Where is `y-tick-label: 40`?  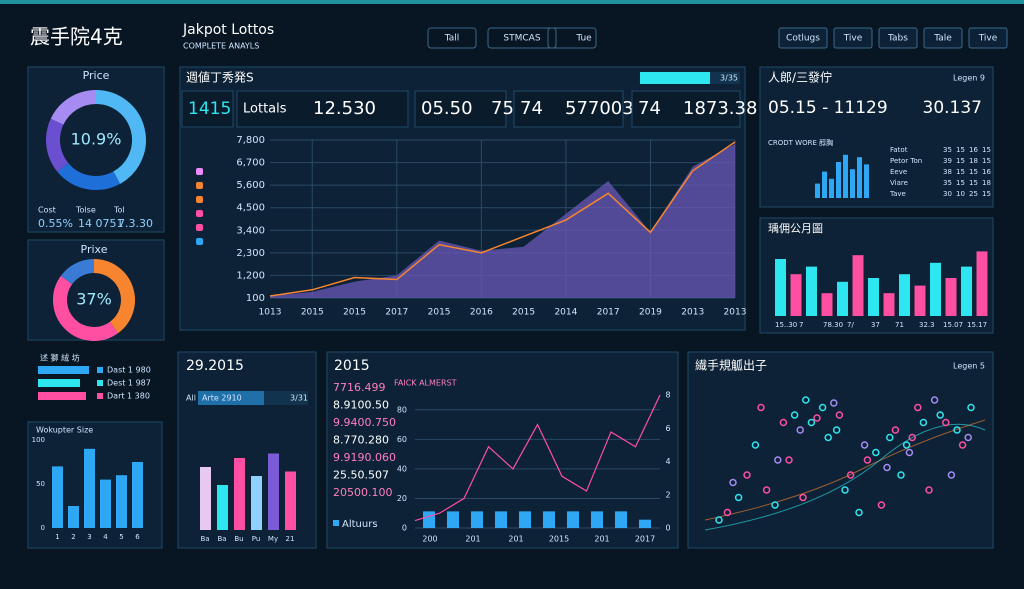
y-tick-label: 40 is located at coordinates (402, 468).